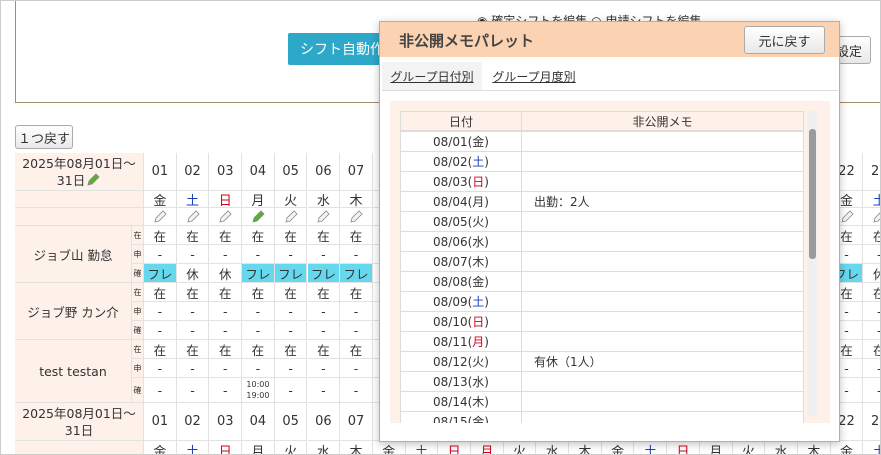 This screenshot has height=455, width=881. I want to click on day-cell: 06, so click(324, 172).